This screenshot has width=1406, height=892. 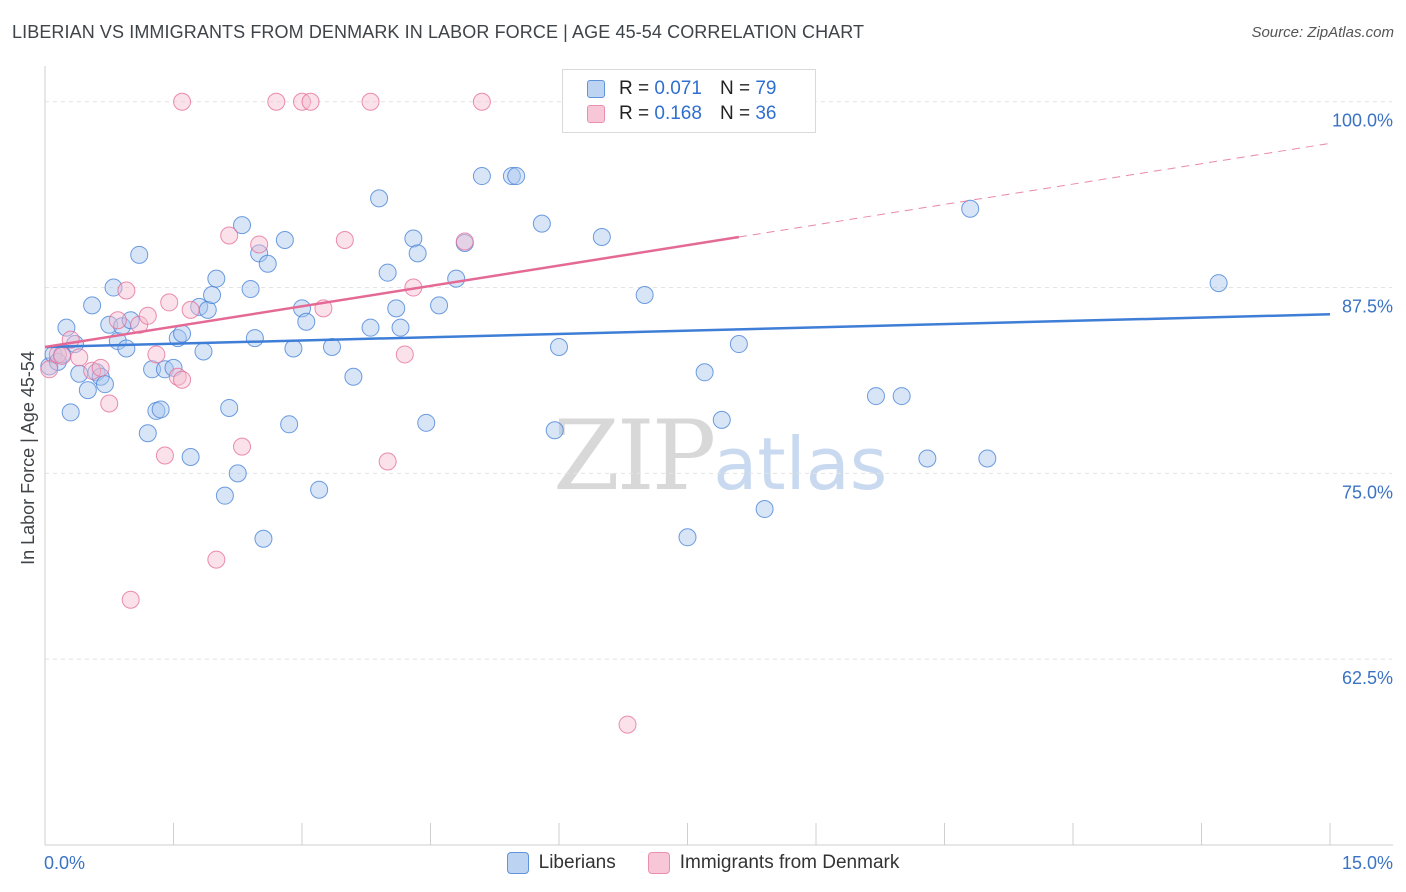 What do you see at coordinates (789, 862) in the screenshot?
I see `legend-label-denmark: Immigrants from Denmark` at bounding box center [789, 862].